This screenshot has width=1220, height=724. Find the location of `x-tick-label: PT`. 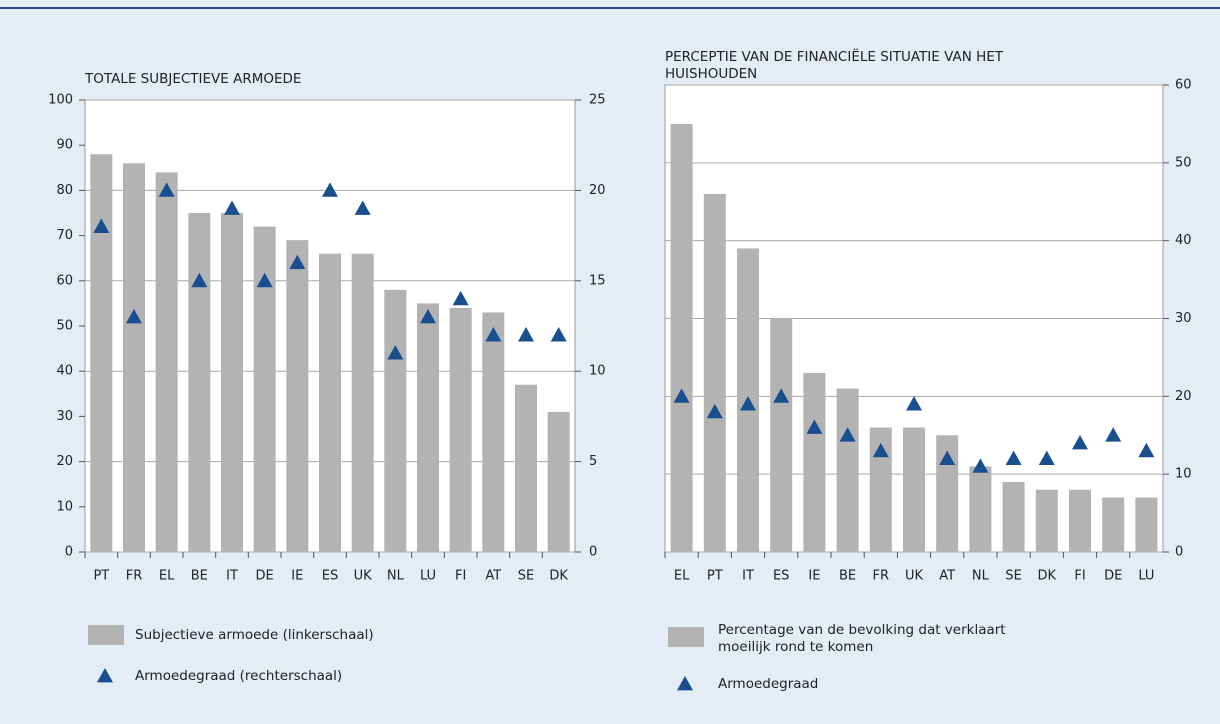

x-tick-label: PT is located at coordinates (101, 576).